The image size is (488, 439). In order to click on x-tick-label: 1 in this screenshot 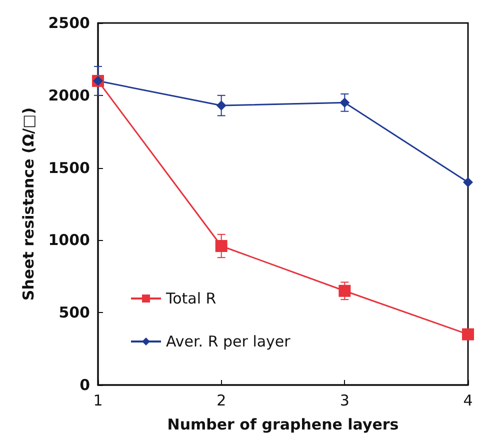, I will do `click(98, 401)`.